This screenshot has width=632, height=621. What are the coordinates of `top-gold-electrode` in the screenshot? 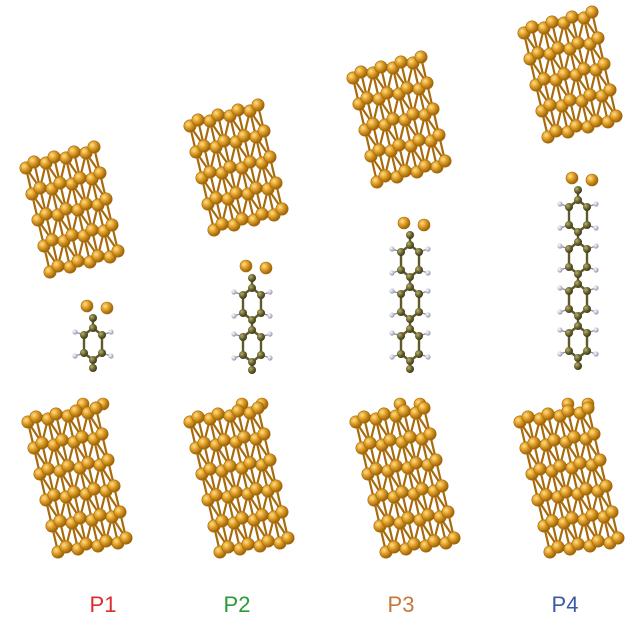 It's located at (236, 186).